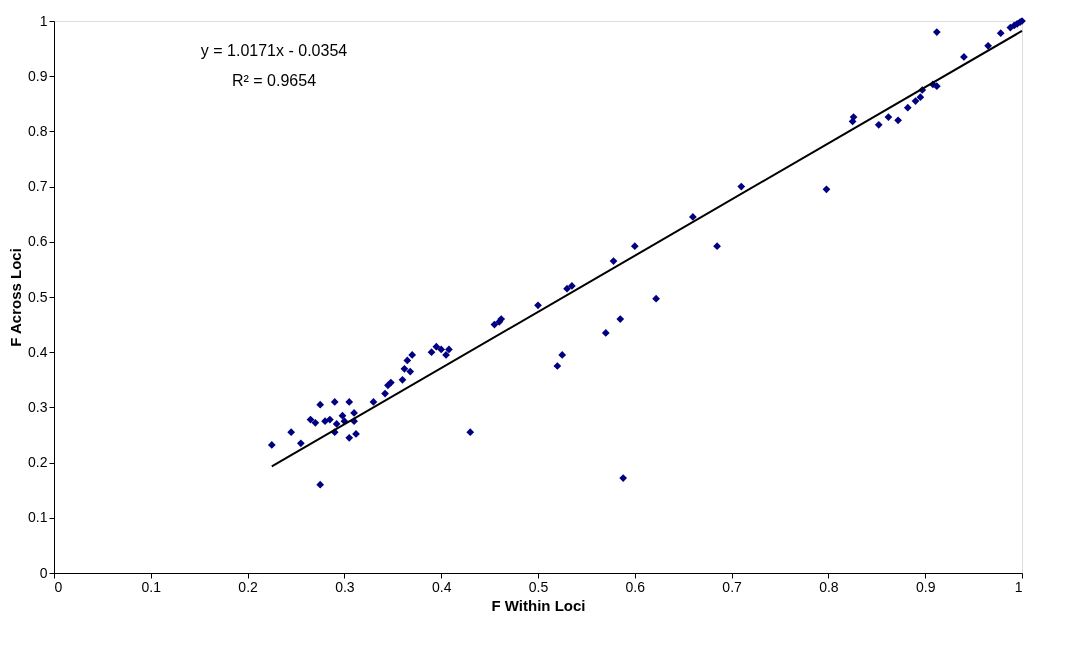  I want to click on x-axis-title: F Within Loci, so click(538, 605).